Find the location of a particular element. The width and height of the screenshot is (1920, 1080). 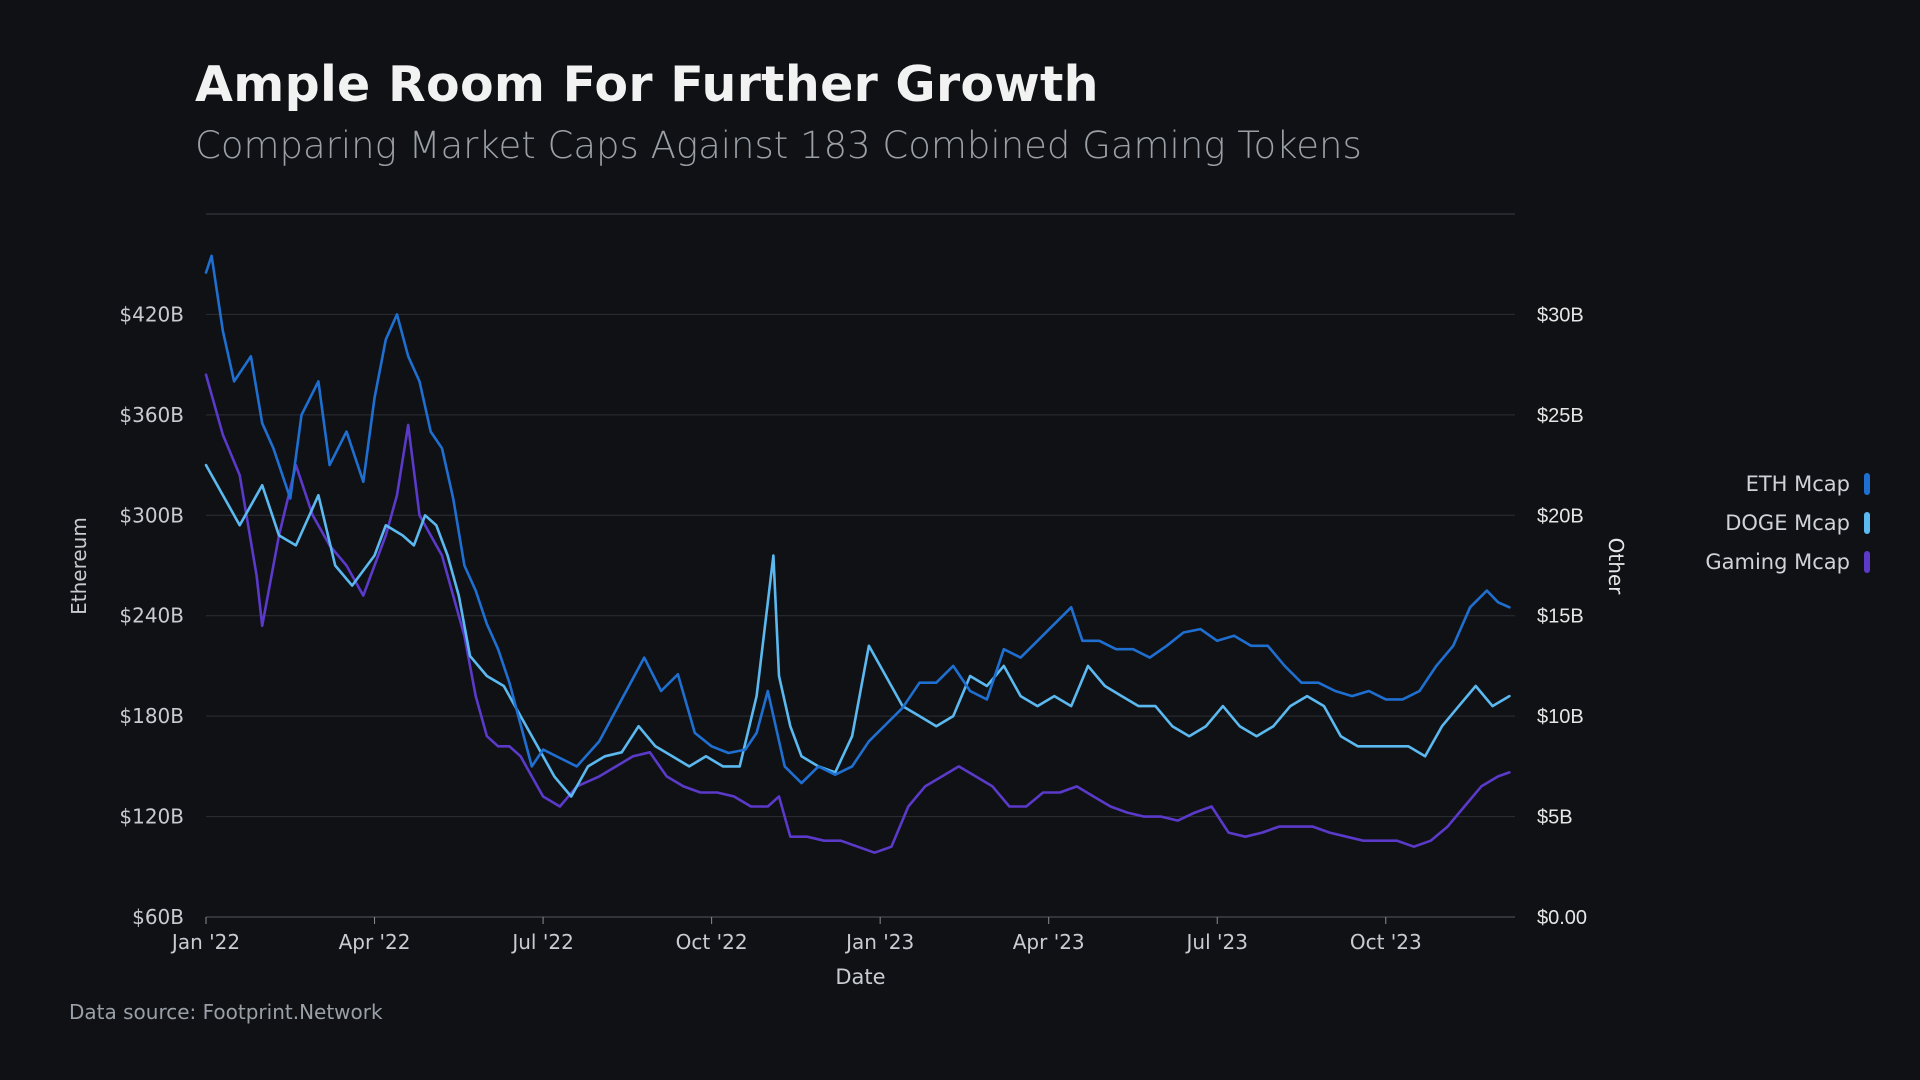

y-right-tick-label: $25B is located at coordinates (1560, 416).